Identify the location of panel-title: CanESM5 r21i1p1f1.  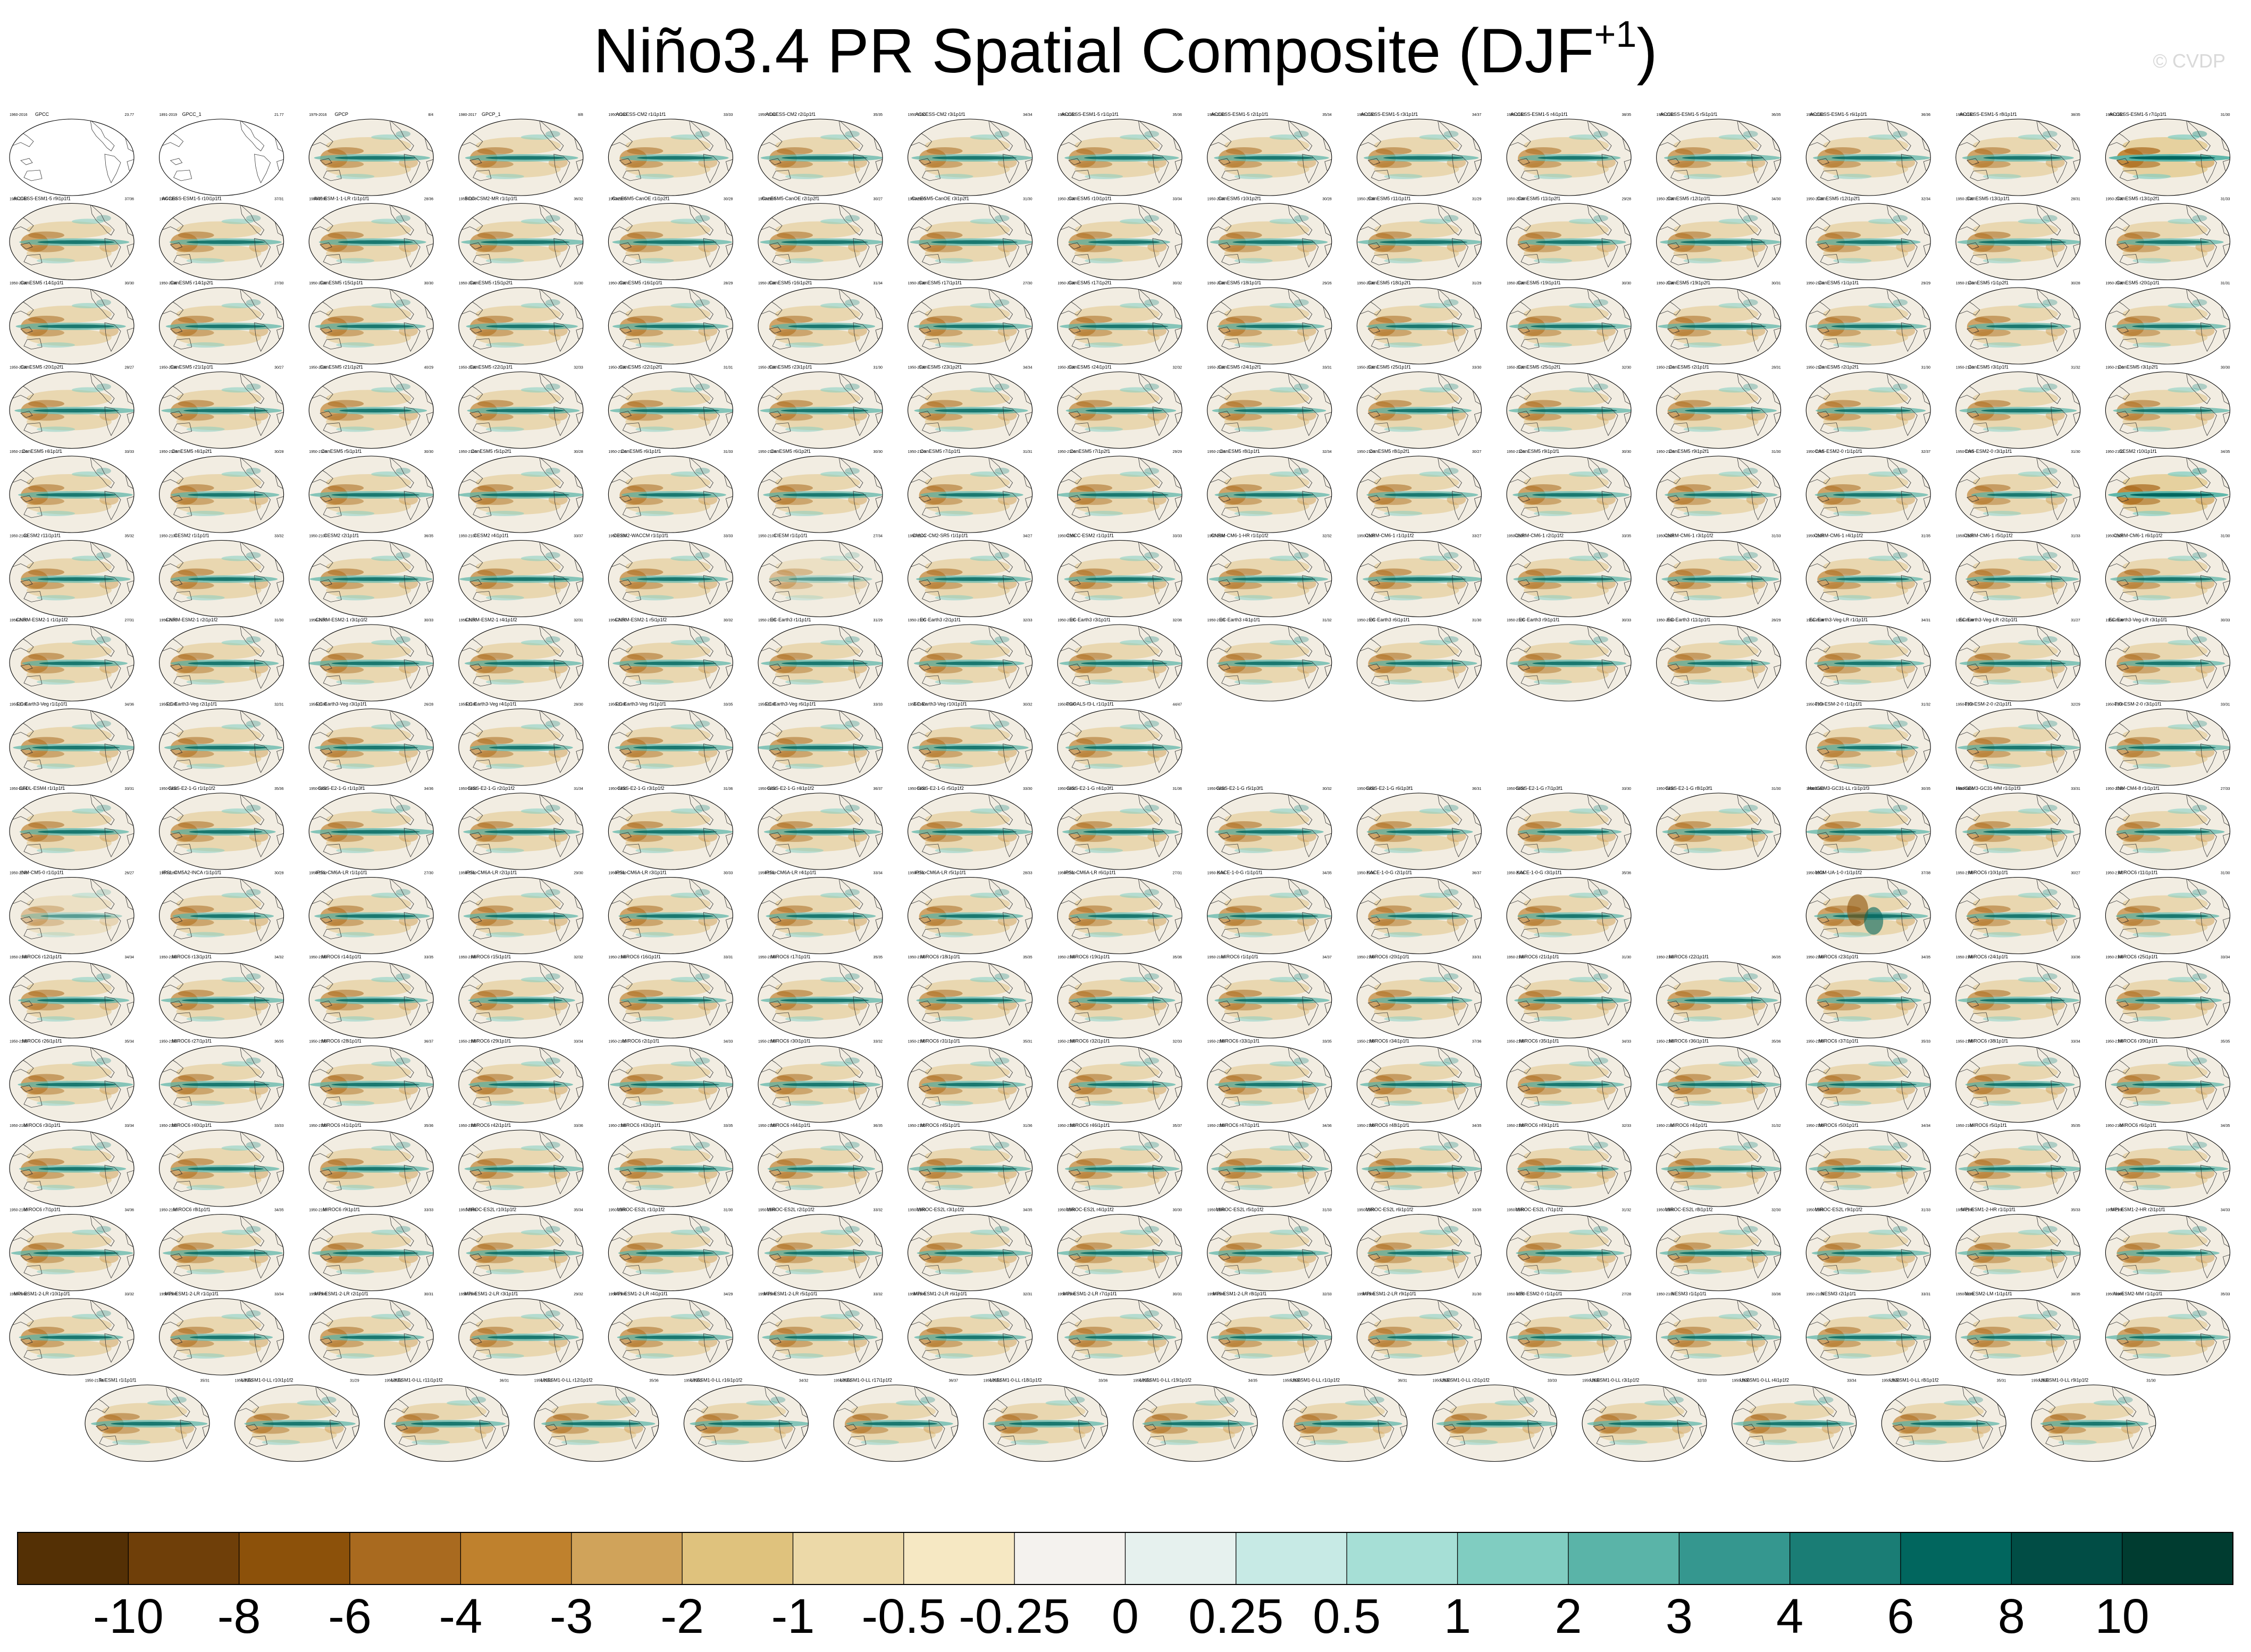
(191, 367).